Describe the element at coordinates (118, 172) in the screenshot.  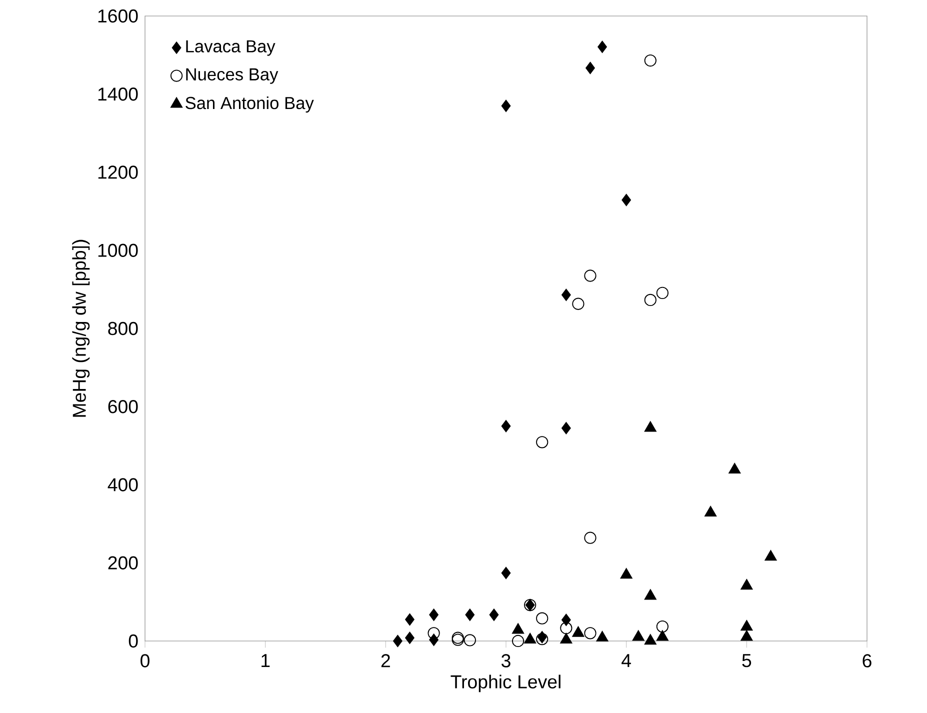
I see `y-tick-label: 1200` at that location.